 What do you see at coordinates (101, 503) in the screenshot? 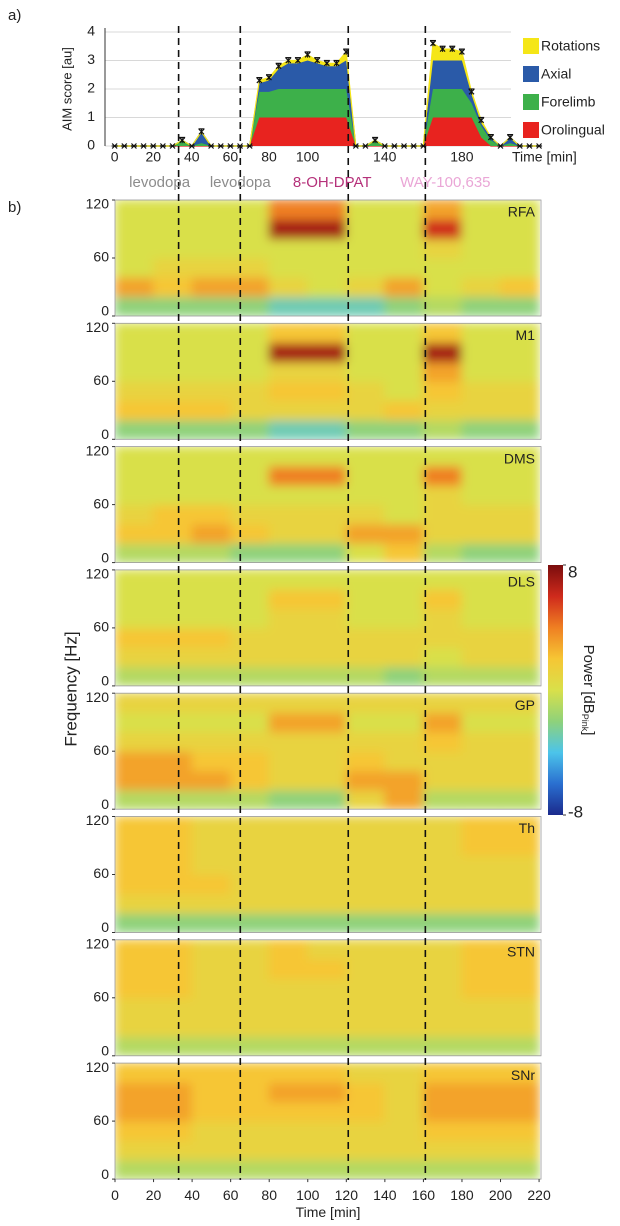
I see `y-tick-label: 60` at bounding box center [101, 503].